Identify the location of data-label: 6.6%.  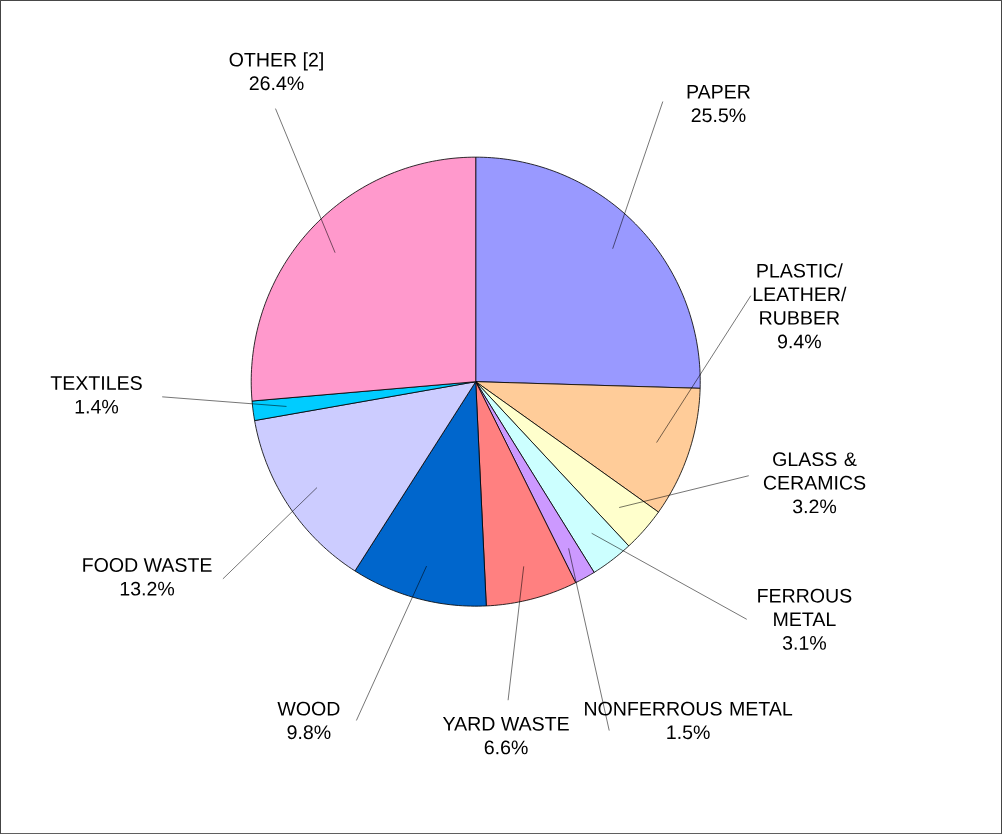
(506, 747).